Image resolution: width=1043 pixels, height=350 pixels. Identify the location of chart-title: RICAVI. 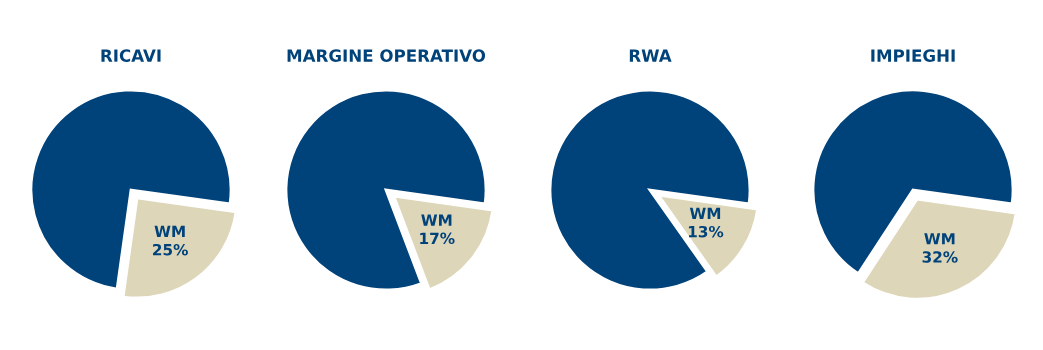
(131, 55).